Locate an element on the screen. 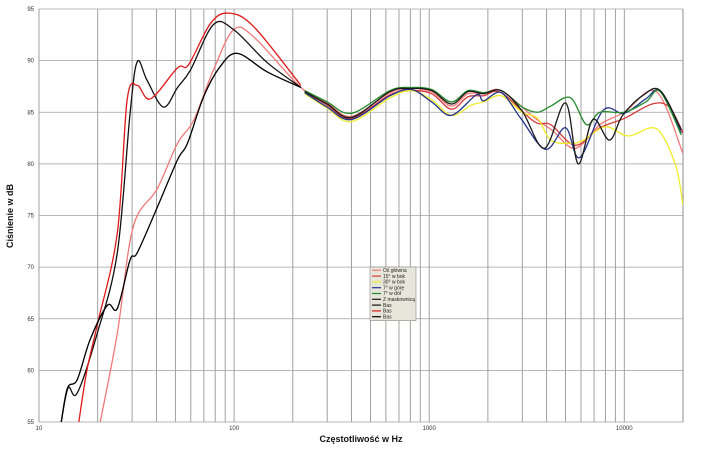  legend-entry: 7° w dół is located at coordinates (392, 294).